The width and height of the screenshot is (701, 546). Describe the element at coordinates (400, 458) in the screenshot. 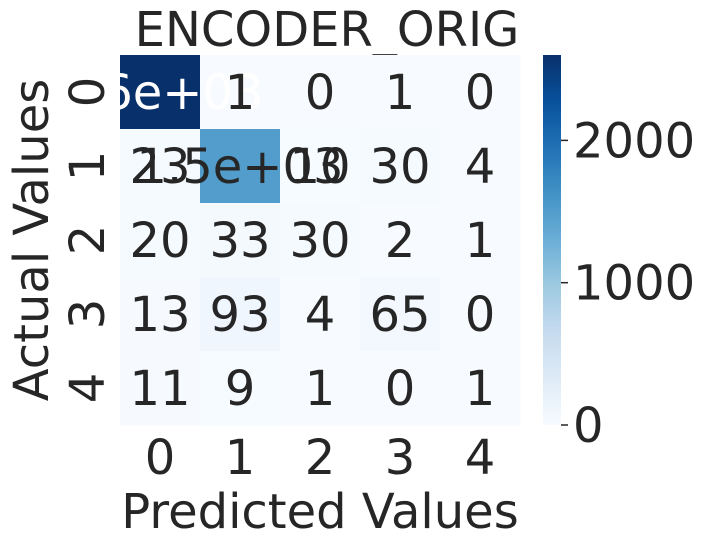

I see `x-tick-label: 3` at that location.